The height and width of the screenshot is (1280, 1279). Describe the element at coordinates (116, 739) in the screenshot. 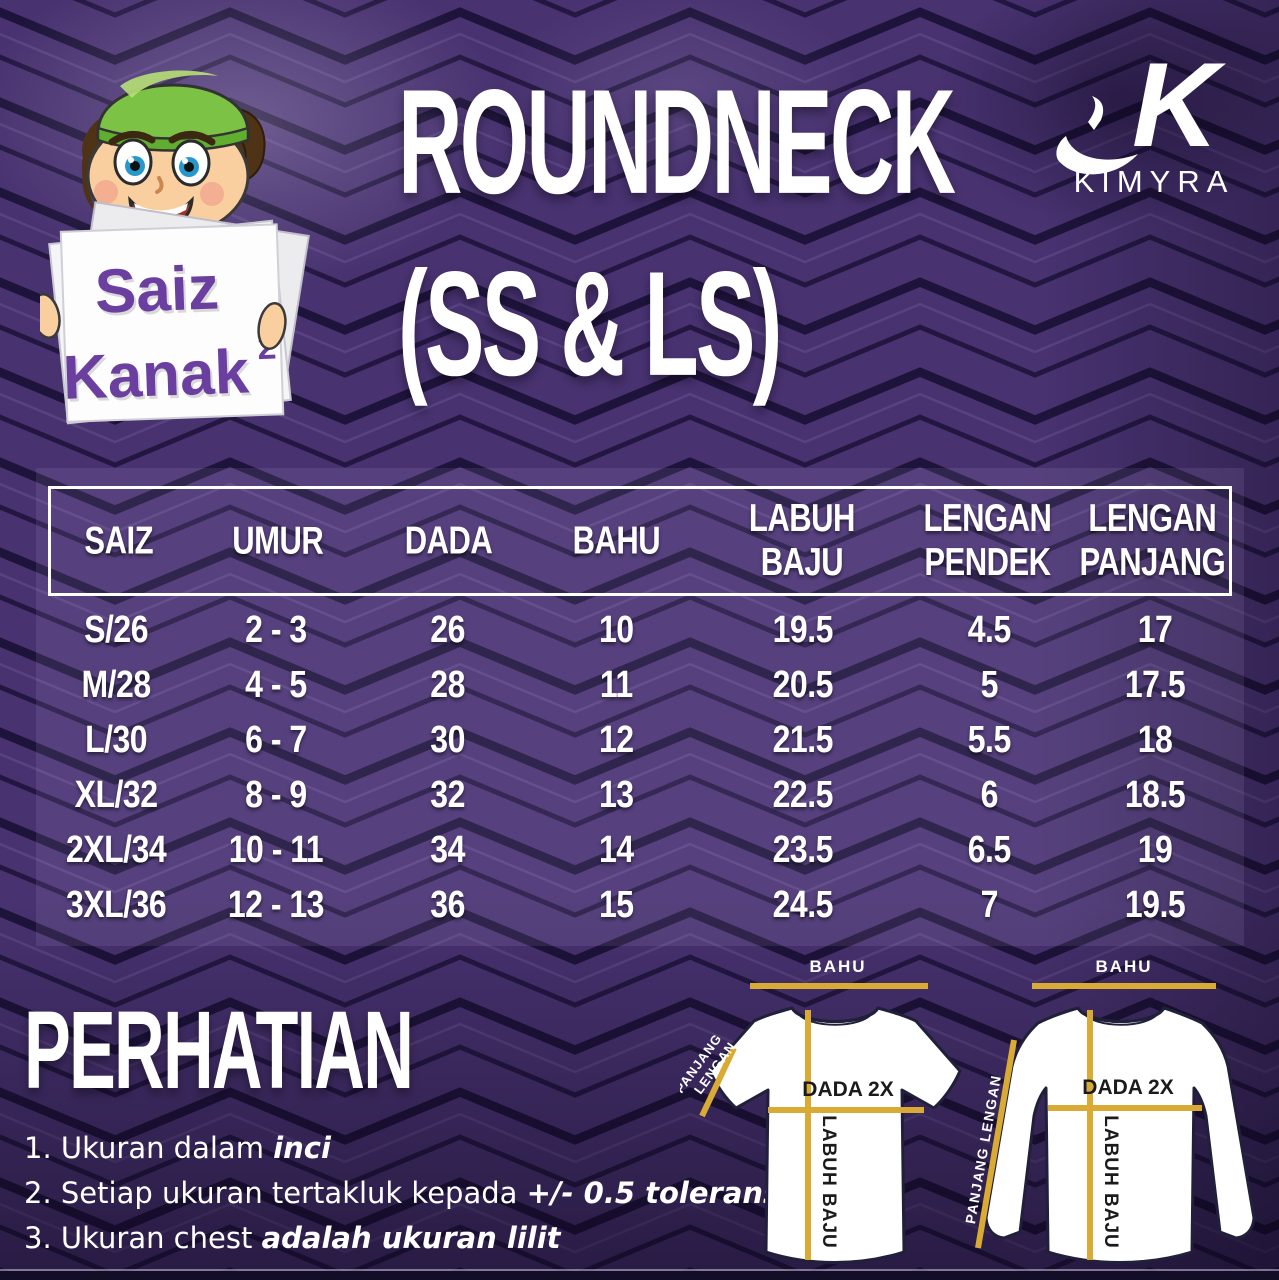

I see `cell-saiz: L/30` at that location.